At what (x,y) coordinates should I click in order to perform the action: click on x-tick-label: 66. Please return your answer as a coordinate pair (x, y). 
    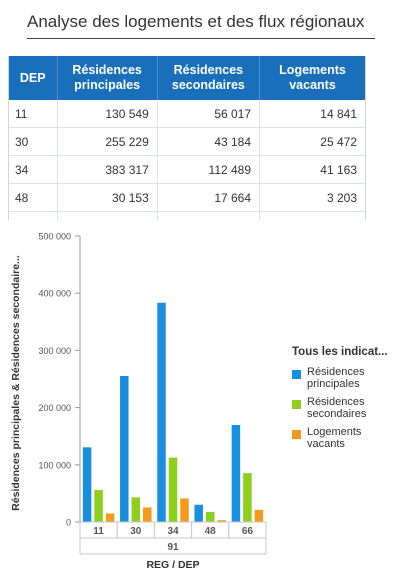
    Looking at the image, I should click on (248, 531).